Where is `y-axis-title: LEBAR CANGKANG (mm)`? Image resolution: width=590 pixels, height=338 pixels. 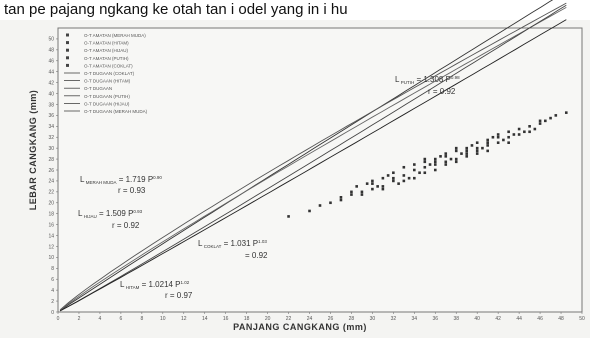
y-axis-title: LEBAR CANGKANG (mm) is located at coordinates (33, 150).